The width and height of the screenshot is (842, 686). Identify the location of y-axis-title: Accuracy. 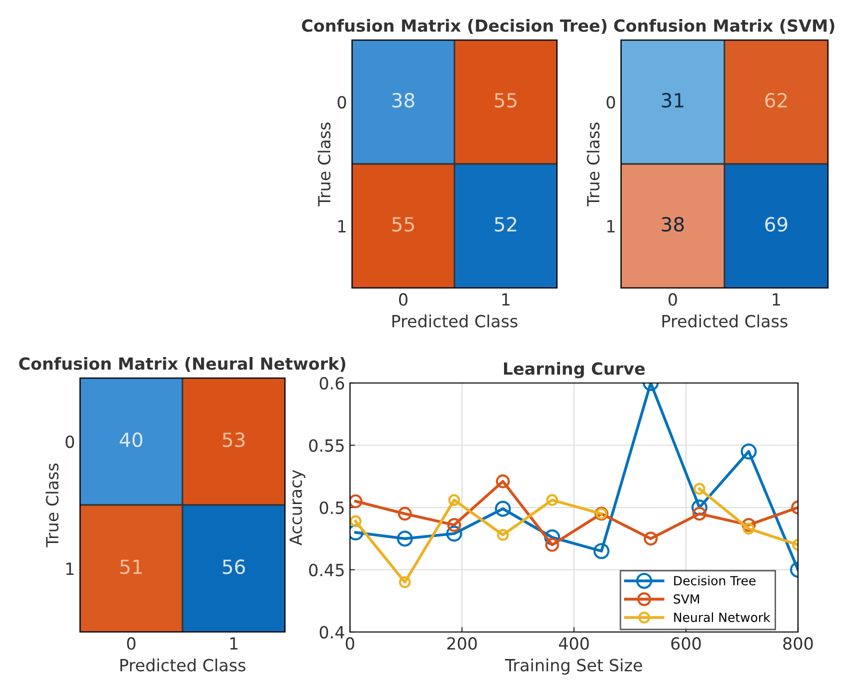
(298, 508).